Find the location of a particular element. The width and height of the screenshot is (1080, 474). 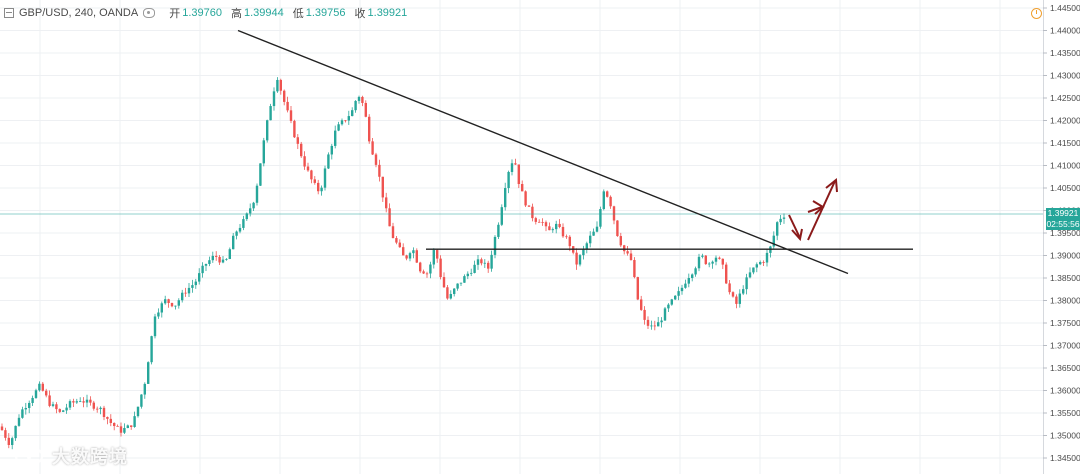

symbol-title: GBP/USD, 240, OANDA is located at coordinates (79, 13).